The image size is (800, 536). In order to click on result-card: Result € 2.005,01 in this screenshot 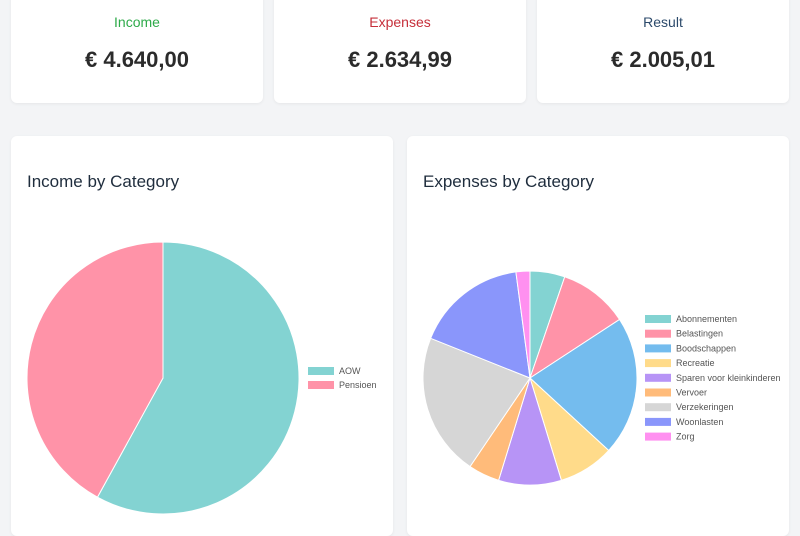, I will do `click(663, 51)`.